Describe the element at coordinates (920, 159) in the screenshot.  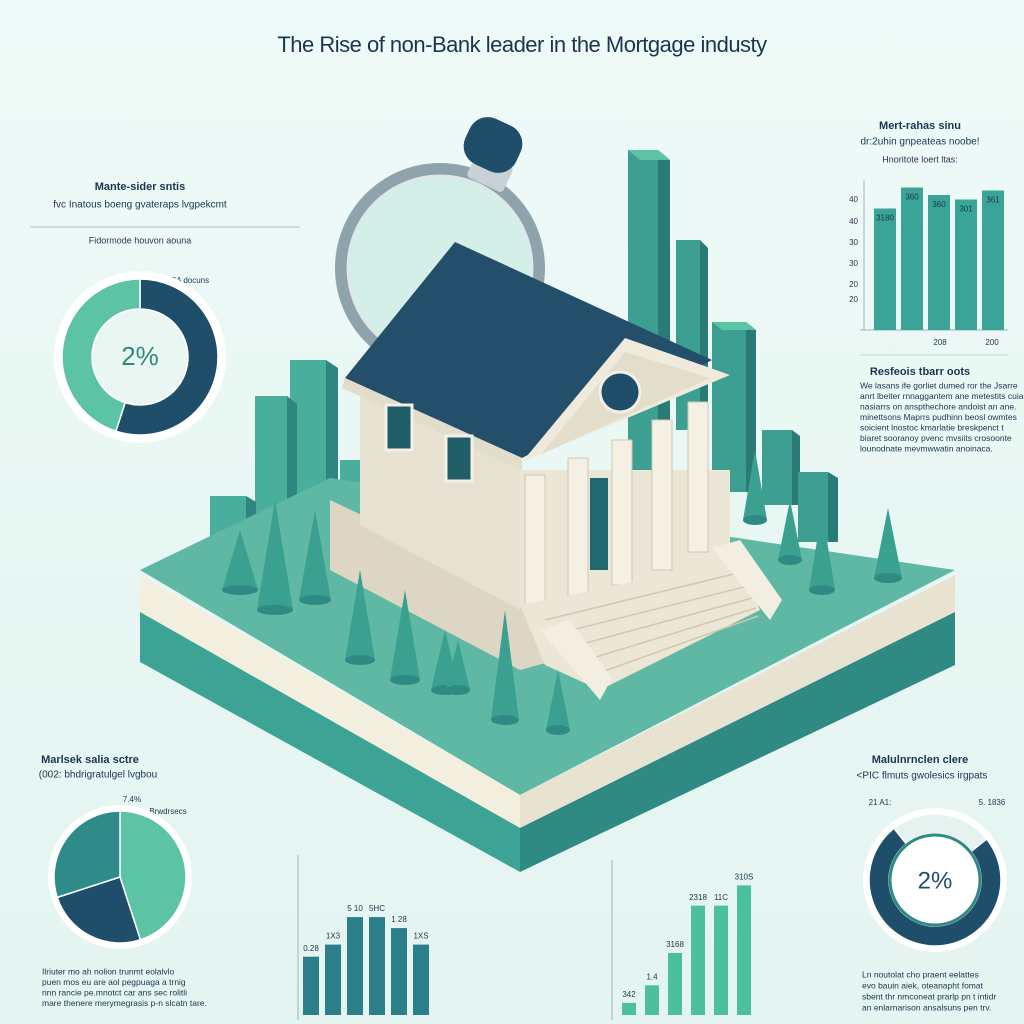
I see `panel-caption: Hnoritote loert ltas:` at that location.